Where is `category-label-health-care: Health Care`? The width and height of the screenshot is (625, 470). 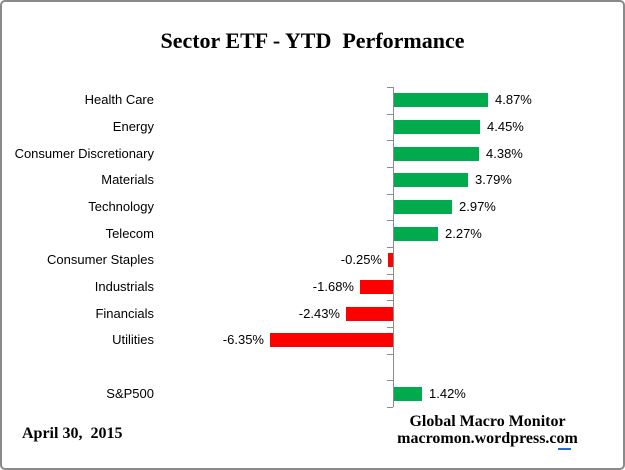 category-label-health-care: Health Care is located at coordinates (119, 99).